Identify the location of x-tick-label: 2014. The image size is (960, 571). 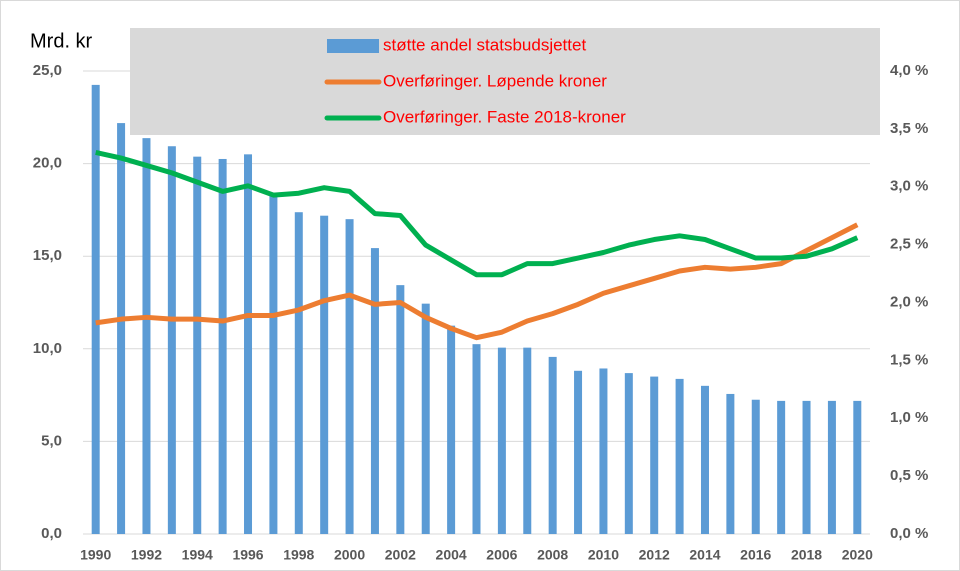
(704, 555).